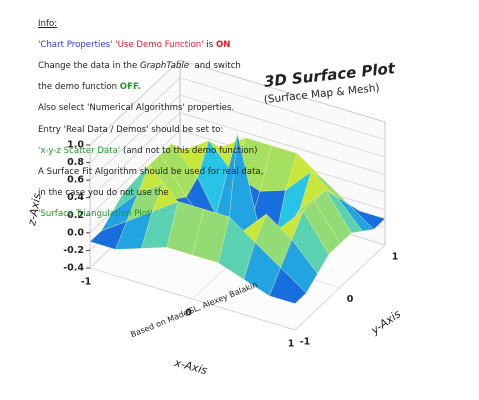 The image size is (479, 400). I want to click on info-text: GraphTable, so click(164, 65).